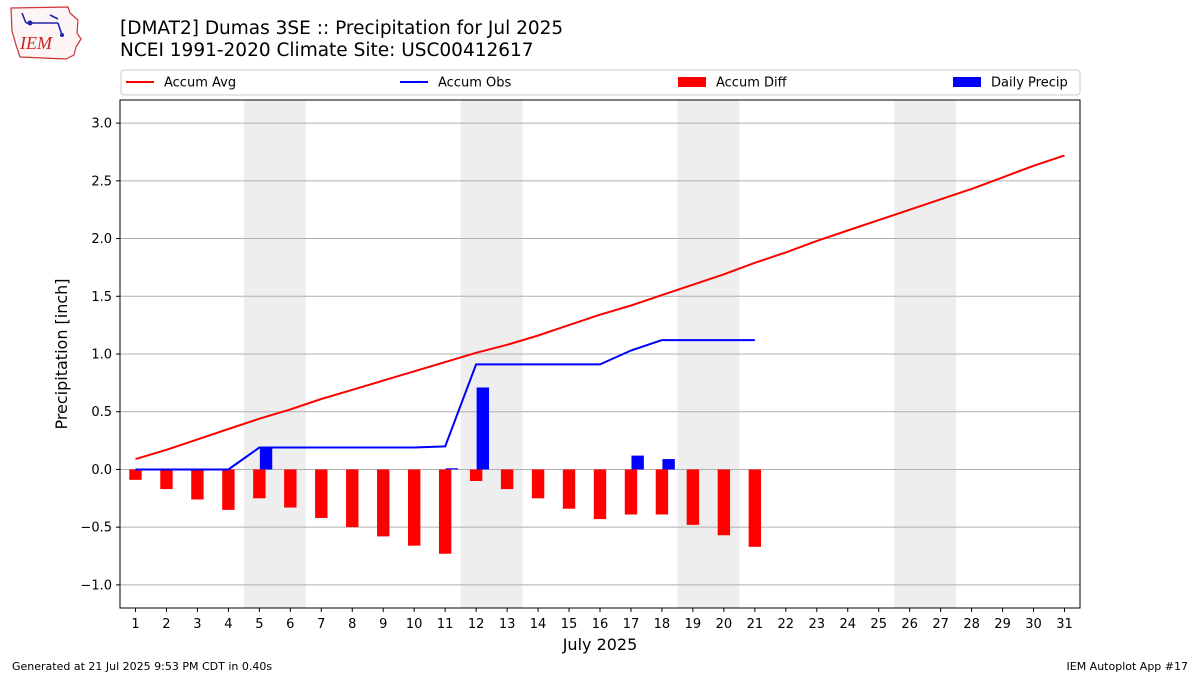 This screenshot has height=675, width=1200. I want to click on y-tick-label: −1.0, so click(96, 585).